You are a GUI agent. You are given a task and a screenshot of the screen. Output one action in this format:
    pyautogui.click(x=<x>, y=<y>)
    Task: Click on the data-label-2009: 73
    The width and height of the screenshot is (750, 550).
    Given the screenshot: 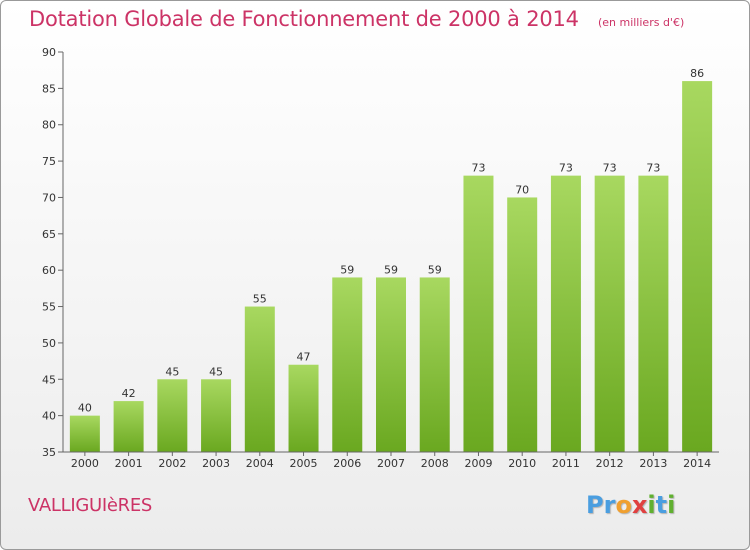 What is the action you would take?
    pyautogui.click(x=478, y=168)
    